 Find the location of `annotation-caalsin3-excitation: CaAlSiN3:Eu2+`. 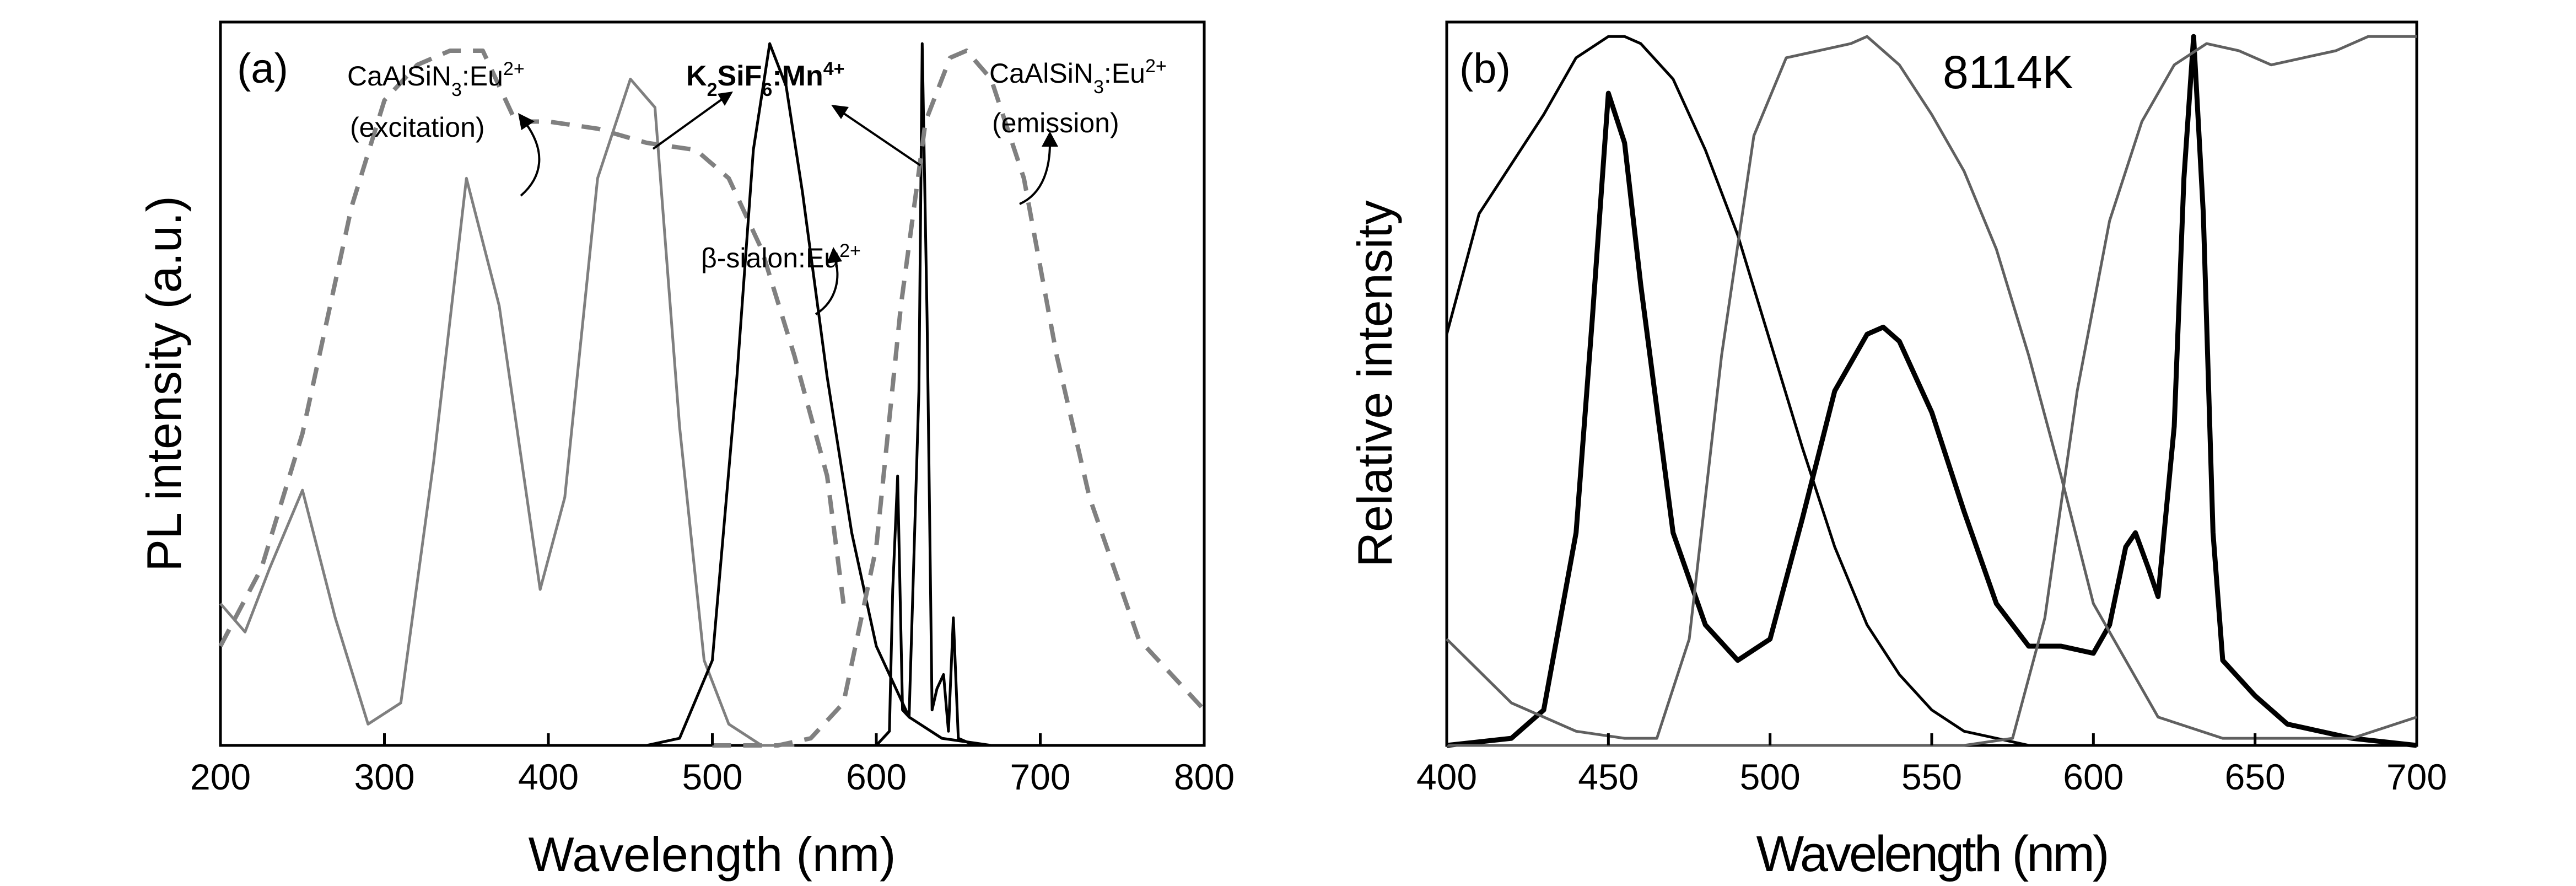

annotation-caalsin3-excitation: CaAlSiN3:Eu2+ is located at coordinates (436, 79).